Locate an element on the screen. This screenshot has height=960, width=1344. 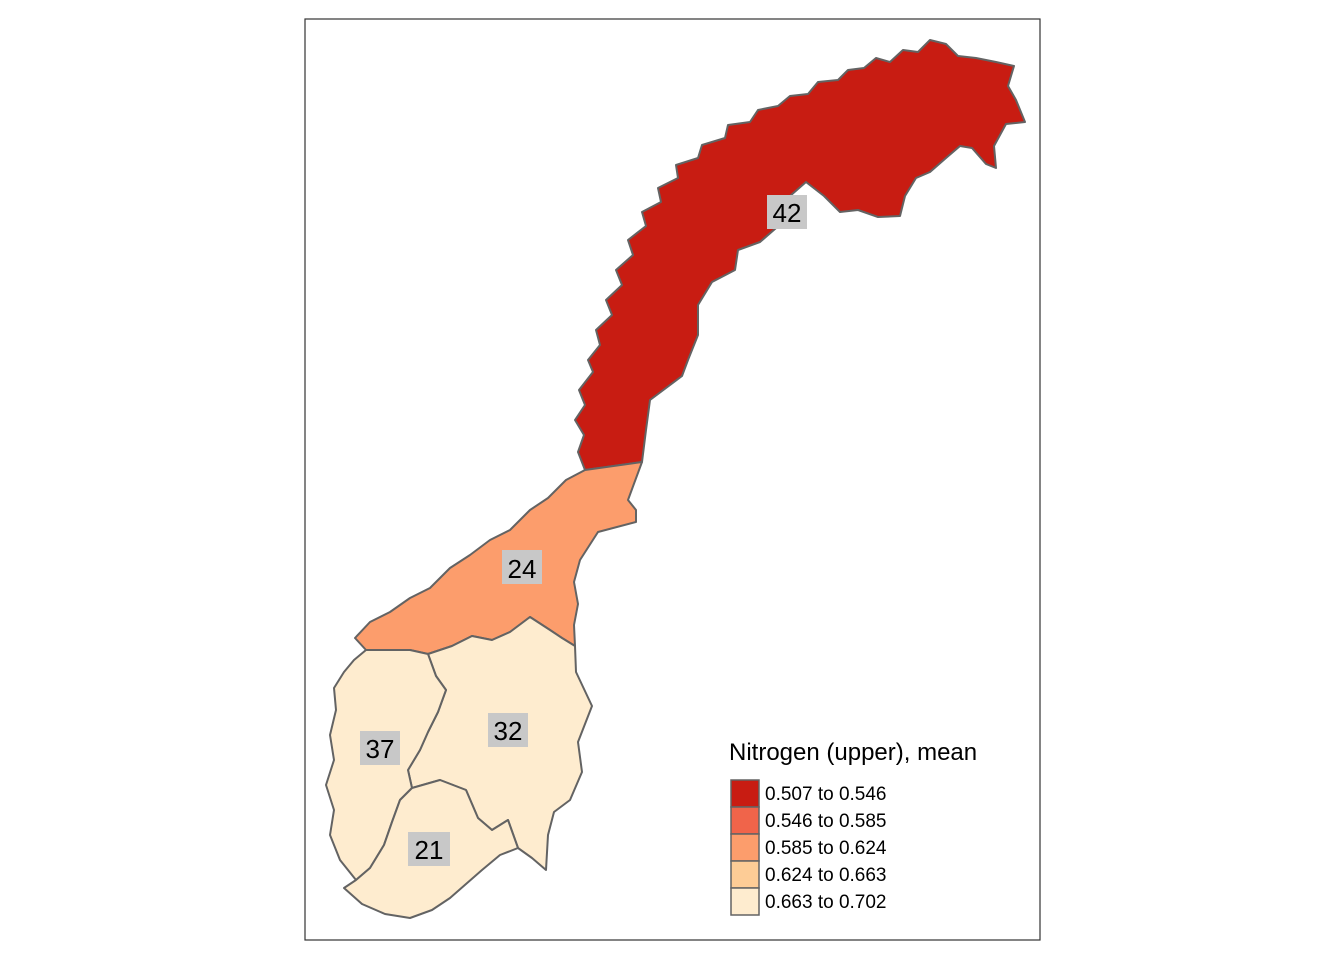
legend-item-3: 0.585 to 0.624 is located at coordinates (808, 847).